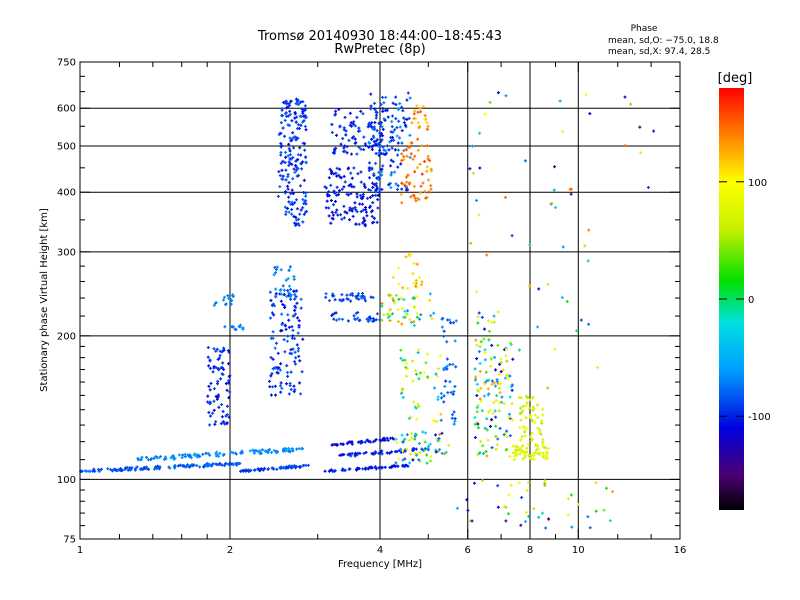  What do you see at coordinates (66, 336) in the screenshot?
I see `y-tick-label: 200` at bounding box center [66, 336].